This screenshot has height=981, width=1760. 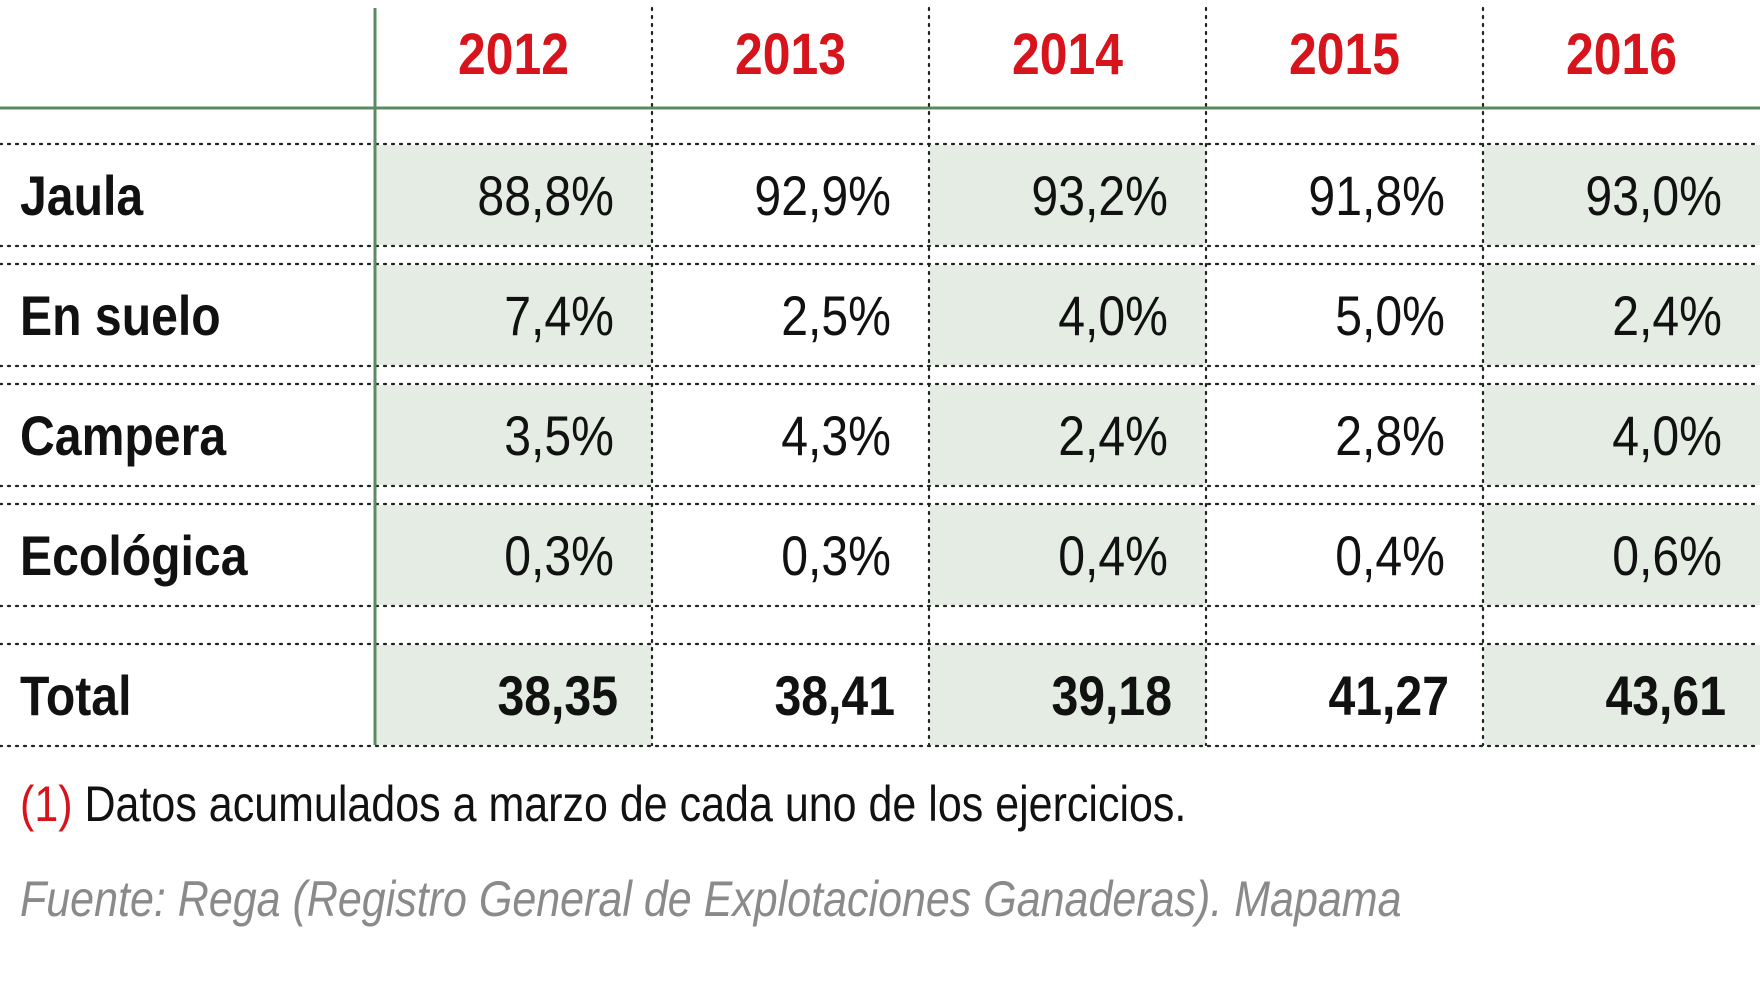 I want to click on table-cell: 91,8%, so click(x=1376, y=195).